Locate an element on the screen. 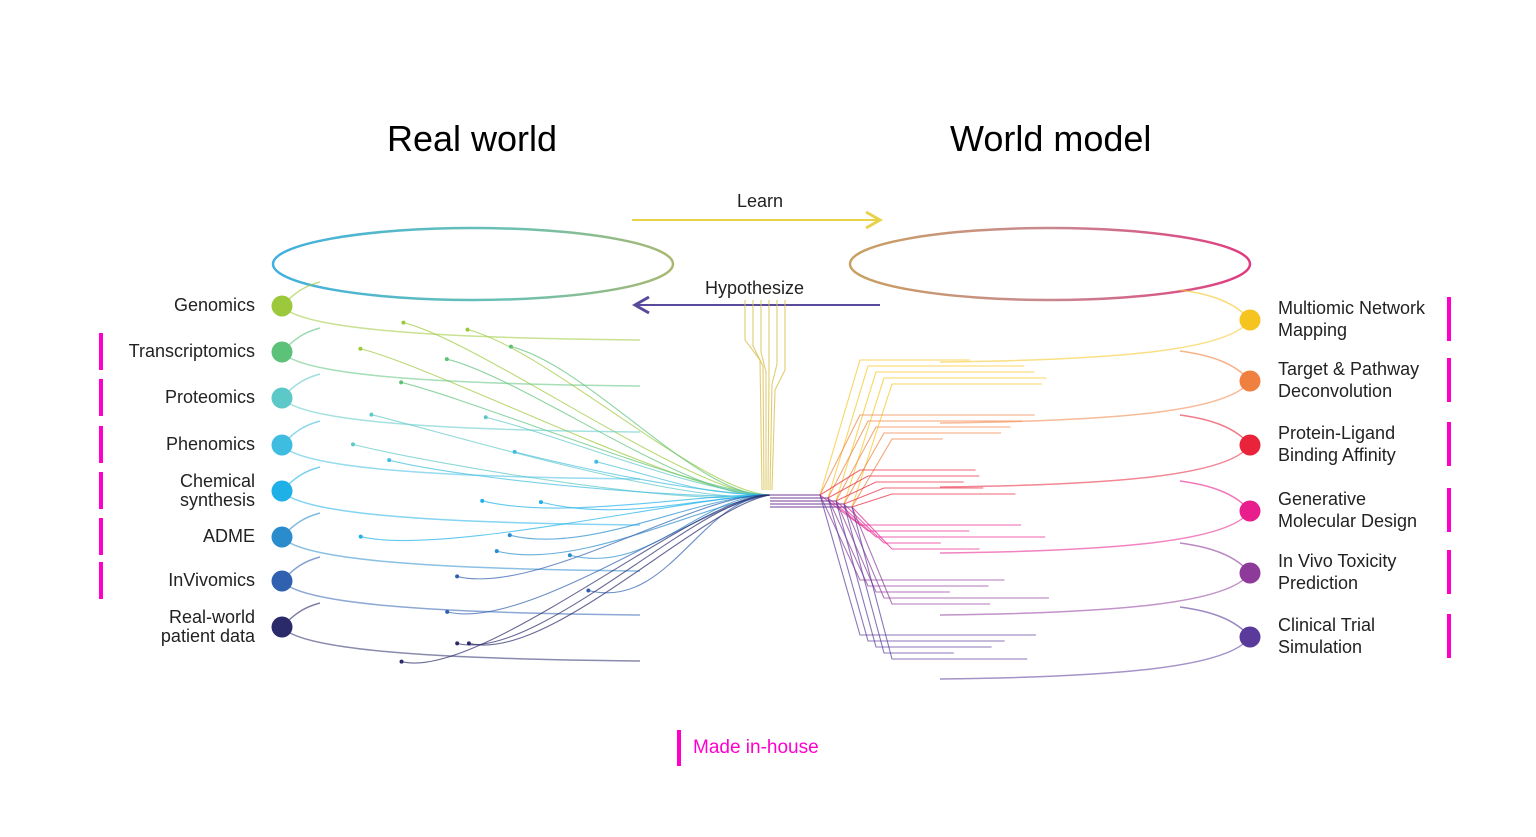 The image size is (1536, 837). real-world-ring is located at coordinates (473, 264).